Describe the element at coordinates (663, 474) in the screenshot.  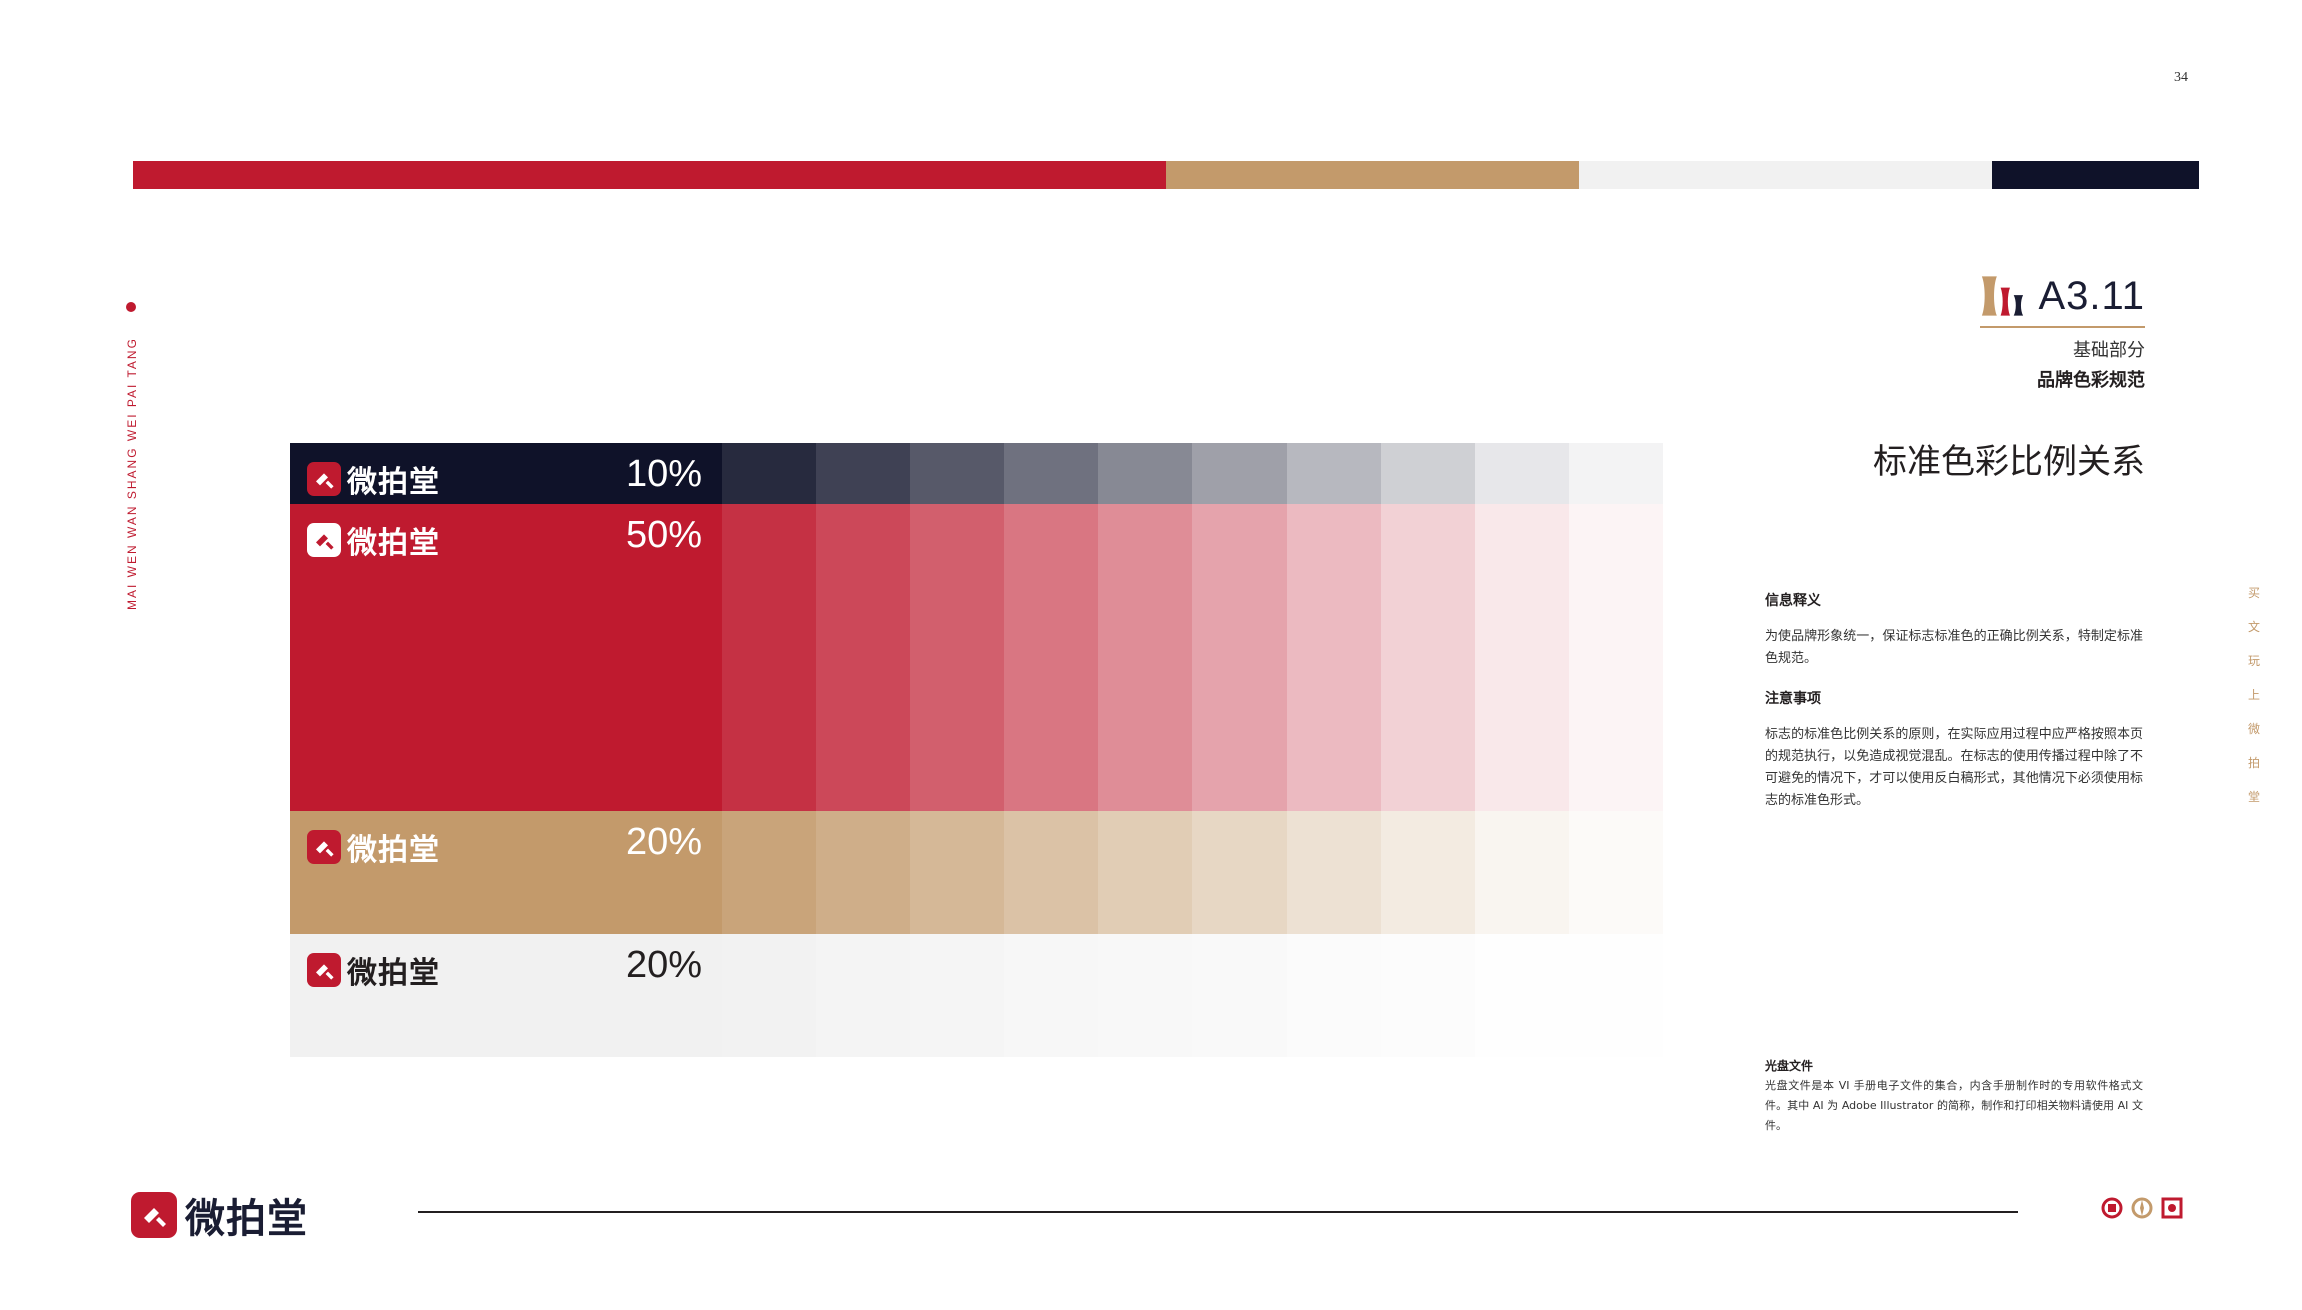
I see `ratio-percent: 10%` at that location.